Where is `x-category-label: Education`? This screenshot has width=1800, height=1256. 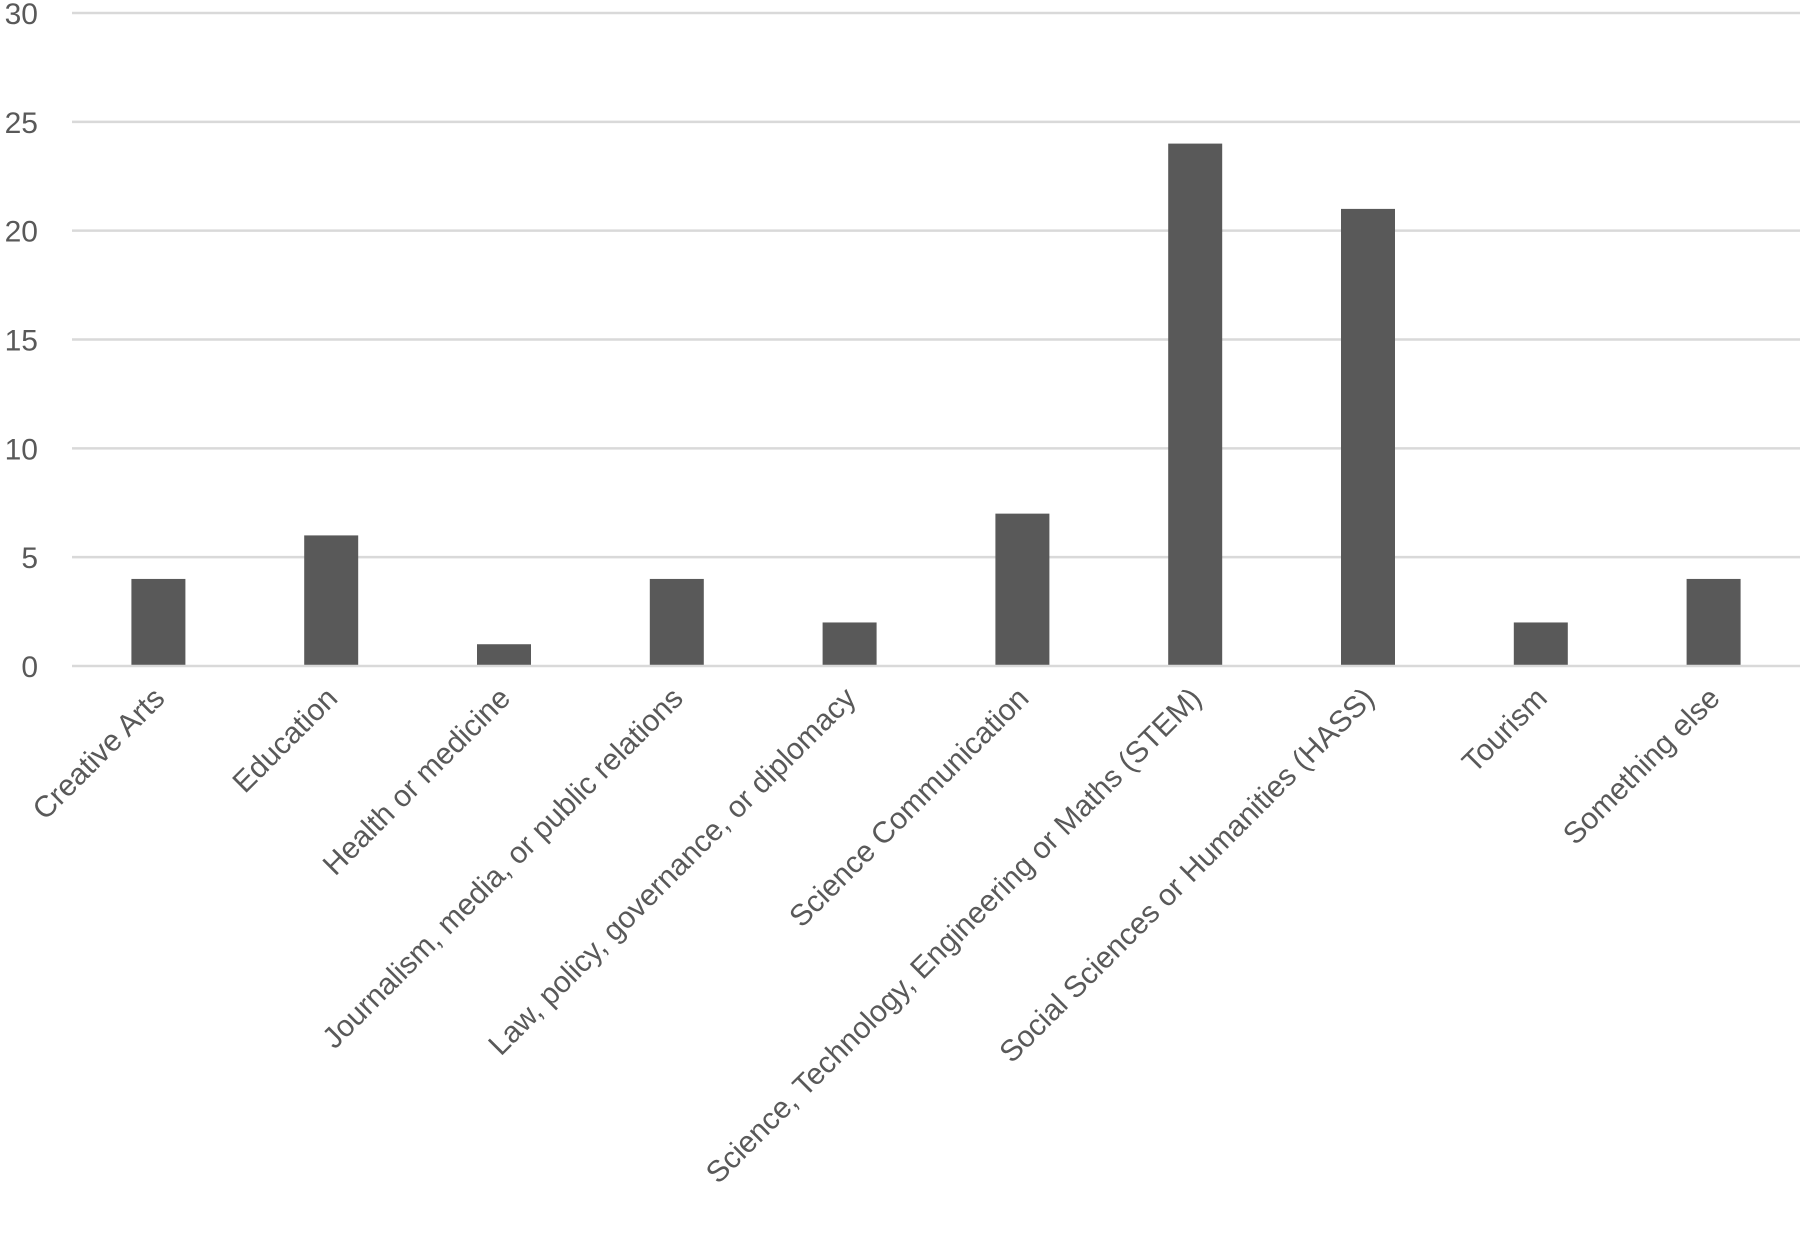 x-category-label: Education is located at coordinates (285, 741).